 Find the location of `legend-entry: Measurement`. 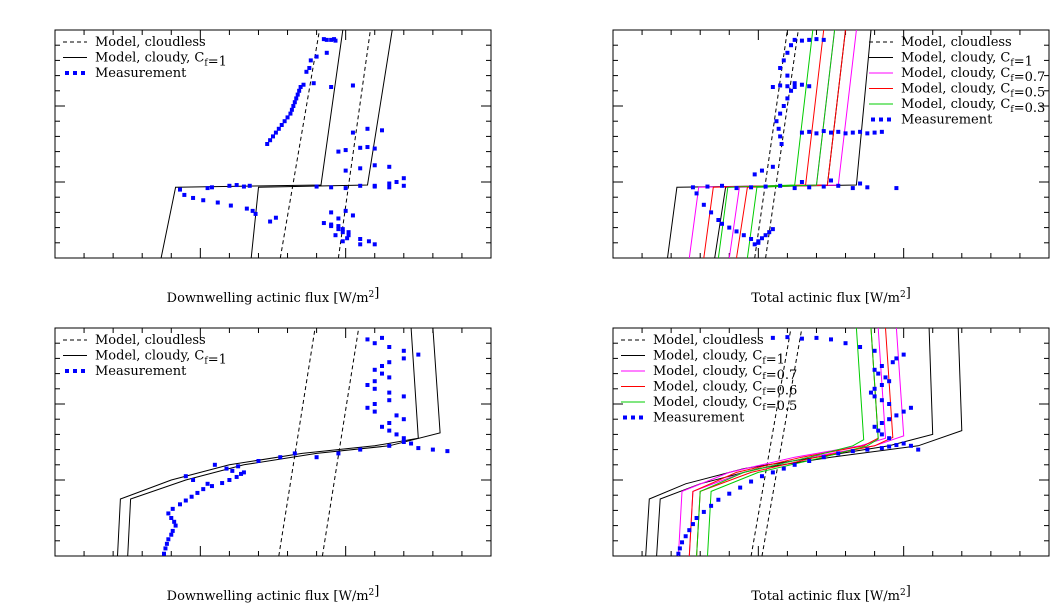

legend-entry: Measurement is located at coordinates (699, 418).